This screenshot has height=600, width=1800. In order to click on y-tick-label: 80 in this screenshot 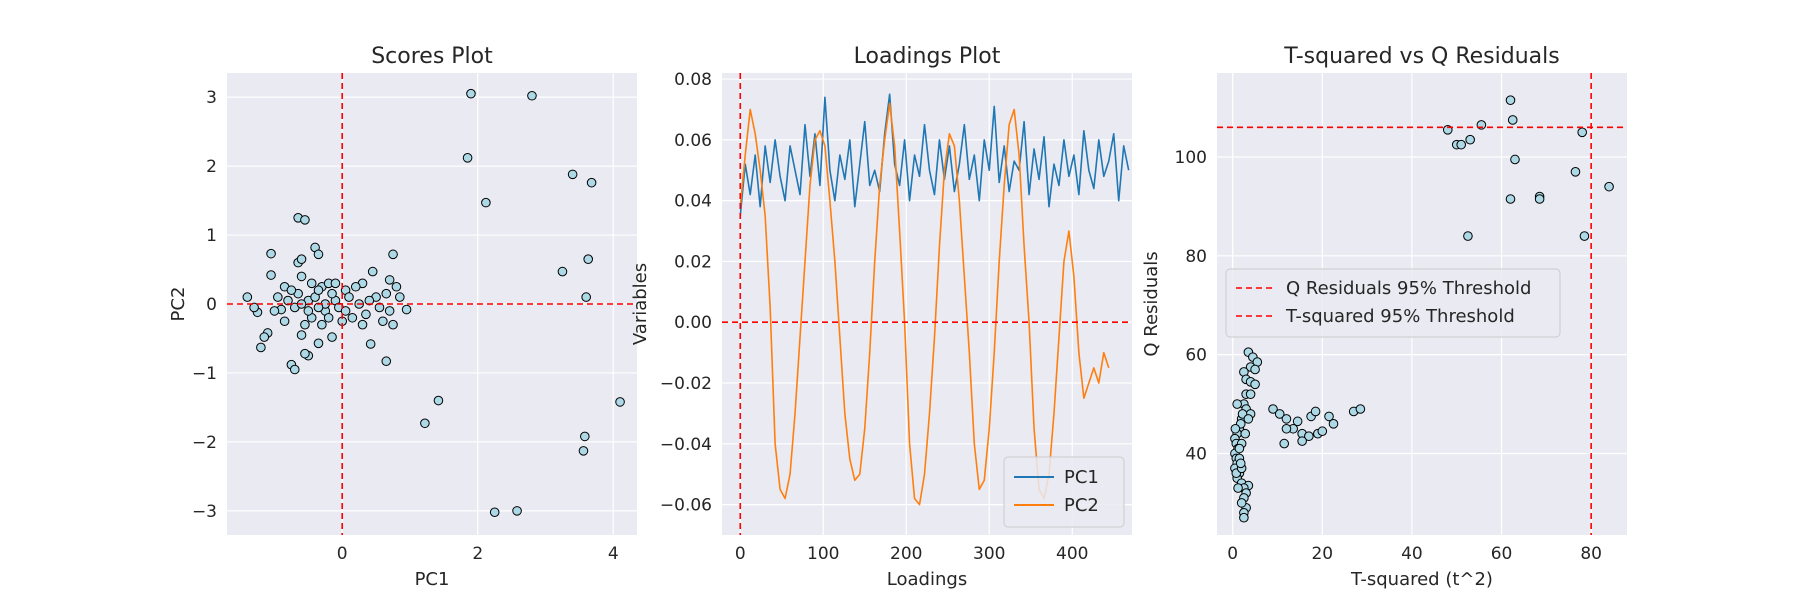, I will do `click(1196, 257)`.